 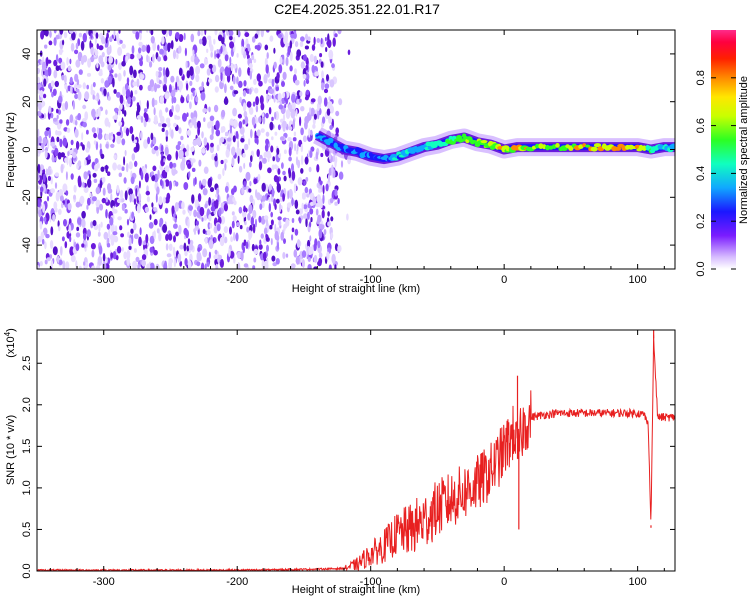 What do you see at coordinates (371, 280) in the screenshot?
I see `x-tick-label: -100` at bounding box center [371, 280].